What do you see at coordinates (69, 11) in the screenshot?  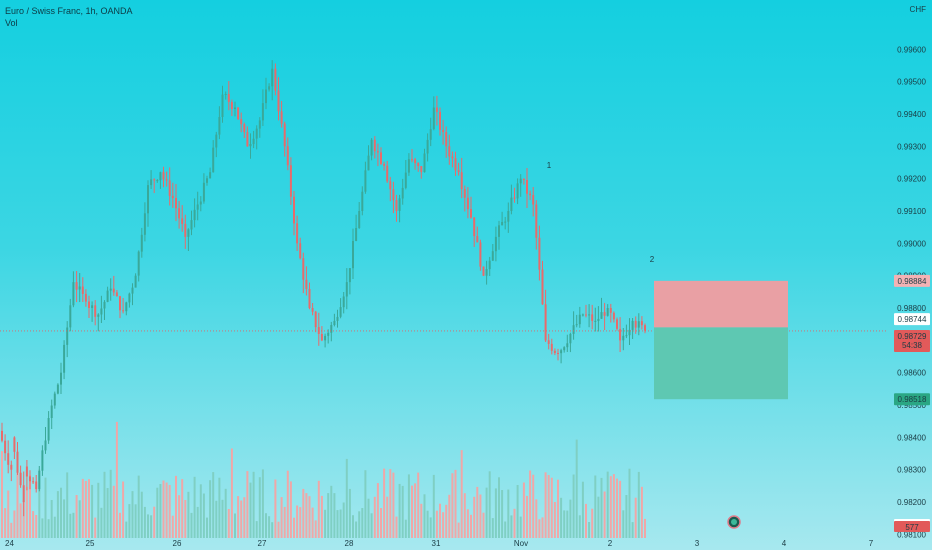 I see `symbol-title: Euro / Swiss Franc, 1h, OANDA` at bounding box center [69, 11].